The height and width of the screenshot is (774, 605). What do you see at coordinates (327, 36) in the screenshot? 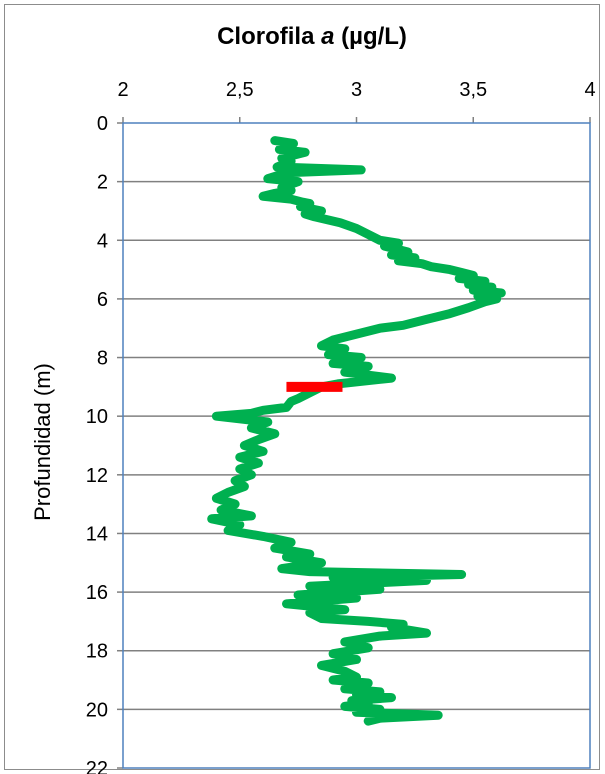
I see `chart-title-italic: a` at bounding box center [327, 36].